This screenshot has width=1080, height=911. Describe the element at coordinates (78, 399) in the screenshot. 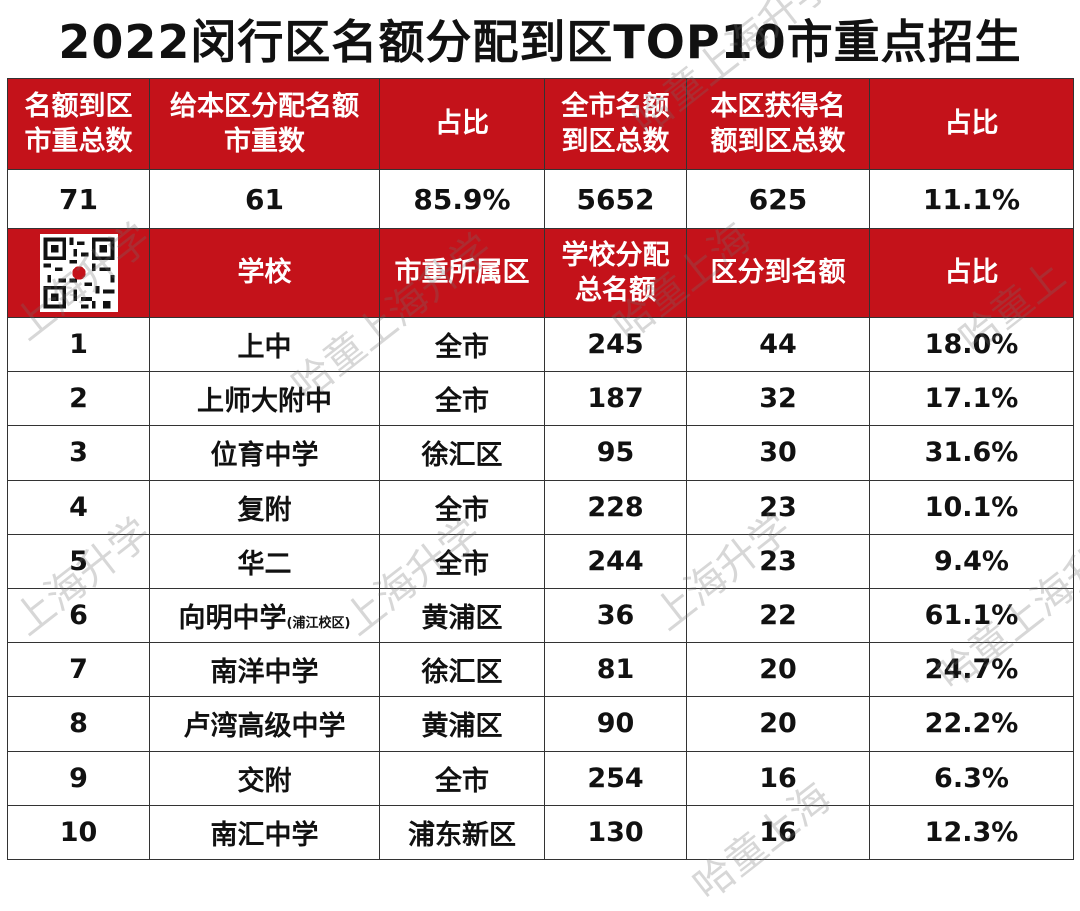

I see `rank-cell: 2` at that location.